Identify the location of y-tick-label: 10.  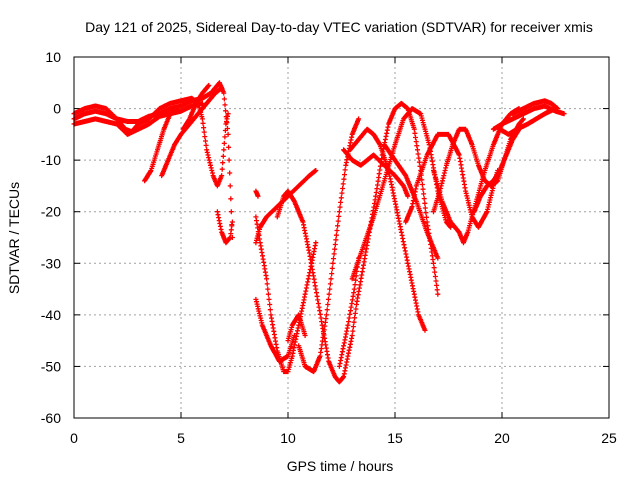
(53, 57).